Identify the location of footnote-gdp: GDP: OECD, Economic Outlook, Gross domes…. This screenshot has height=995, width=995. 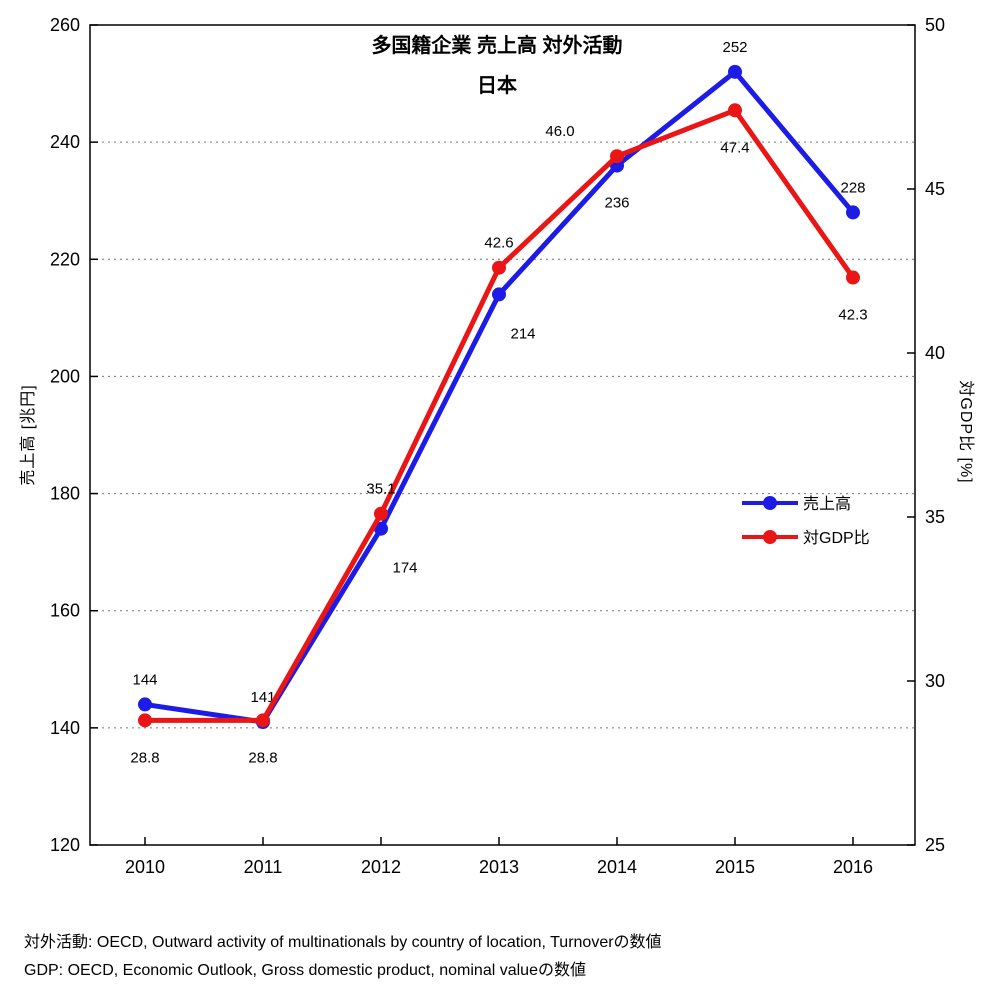
(305, 970).